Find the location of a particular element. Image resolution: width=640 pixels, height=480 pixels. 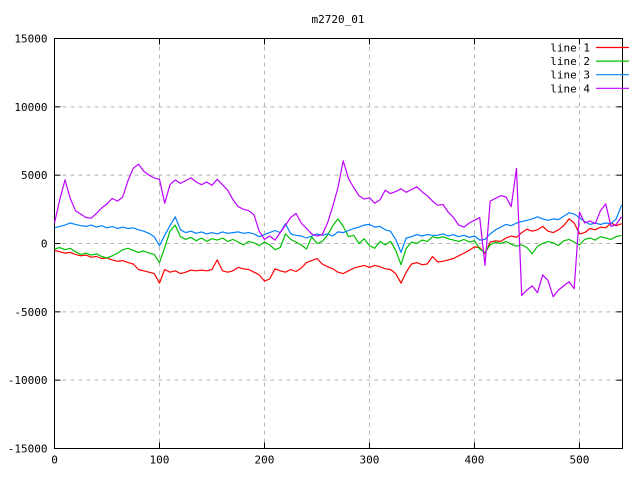

y-axis-tick-label: 15000 is located at coordinates (30, 39).